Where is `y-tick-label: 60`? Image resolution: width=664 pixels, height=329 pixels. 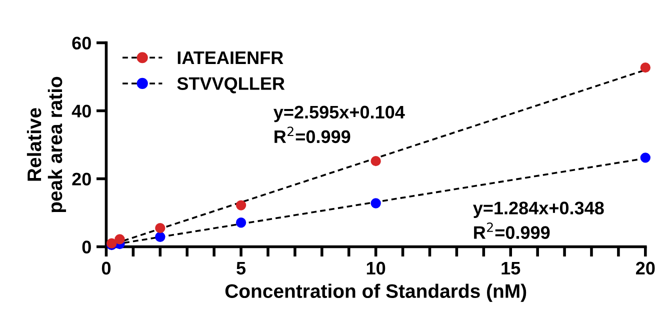 y-tick-label: 60 is located at coordinates (81, 43).